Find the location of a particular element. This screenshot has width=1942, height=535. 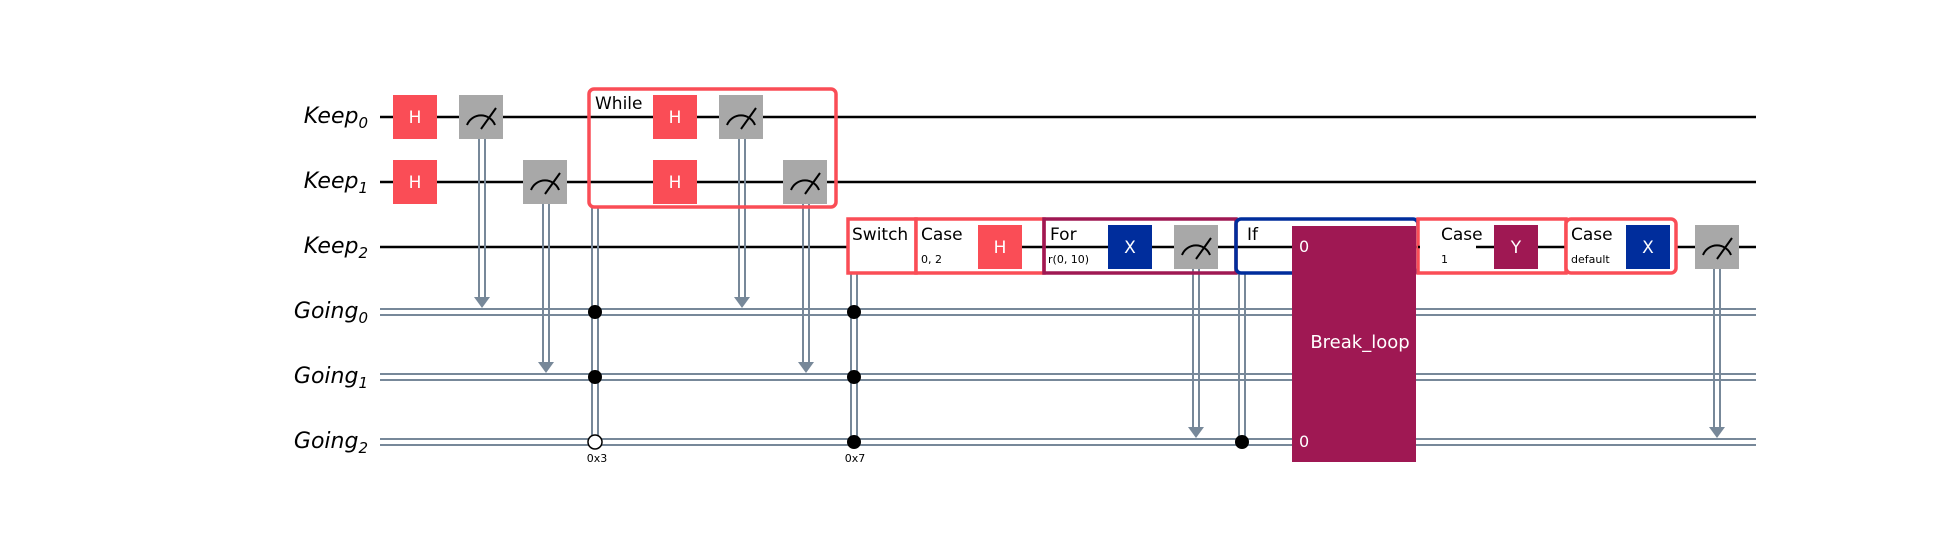

measure-link-final-keep2-going2 is located at coordinates (1717, 351).